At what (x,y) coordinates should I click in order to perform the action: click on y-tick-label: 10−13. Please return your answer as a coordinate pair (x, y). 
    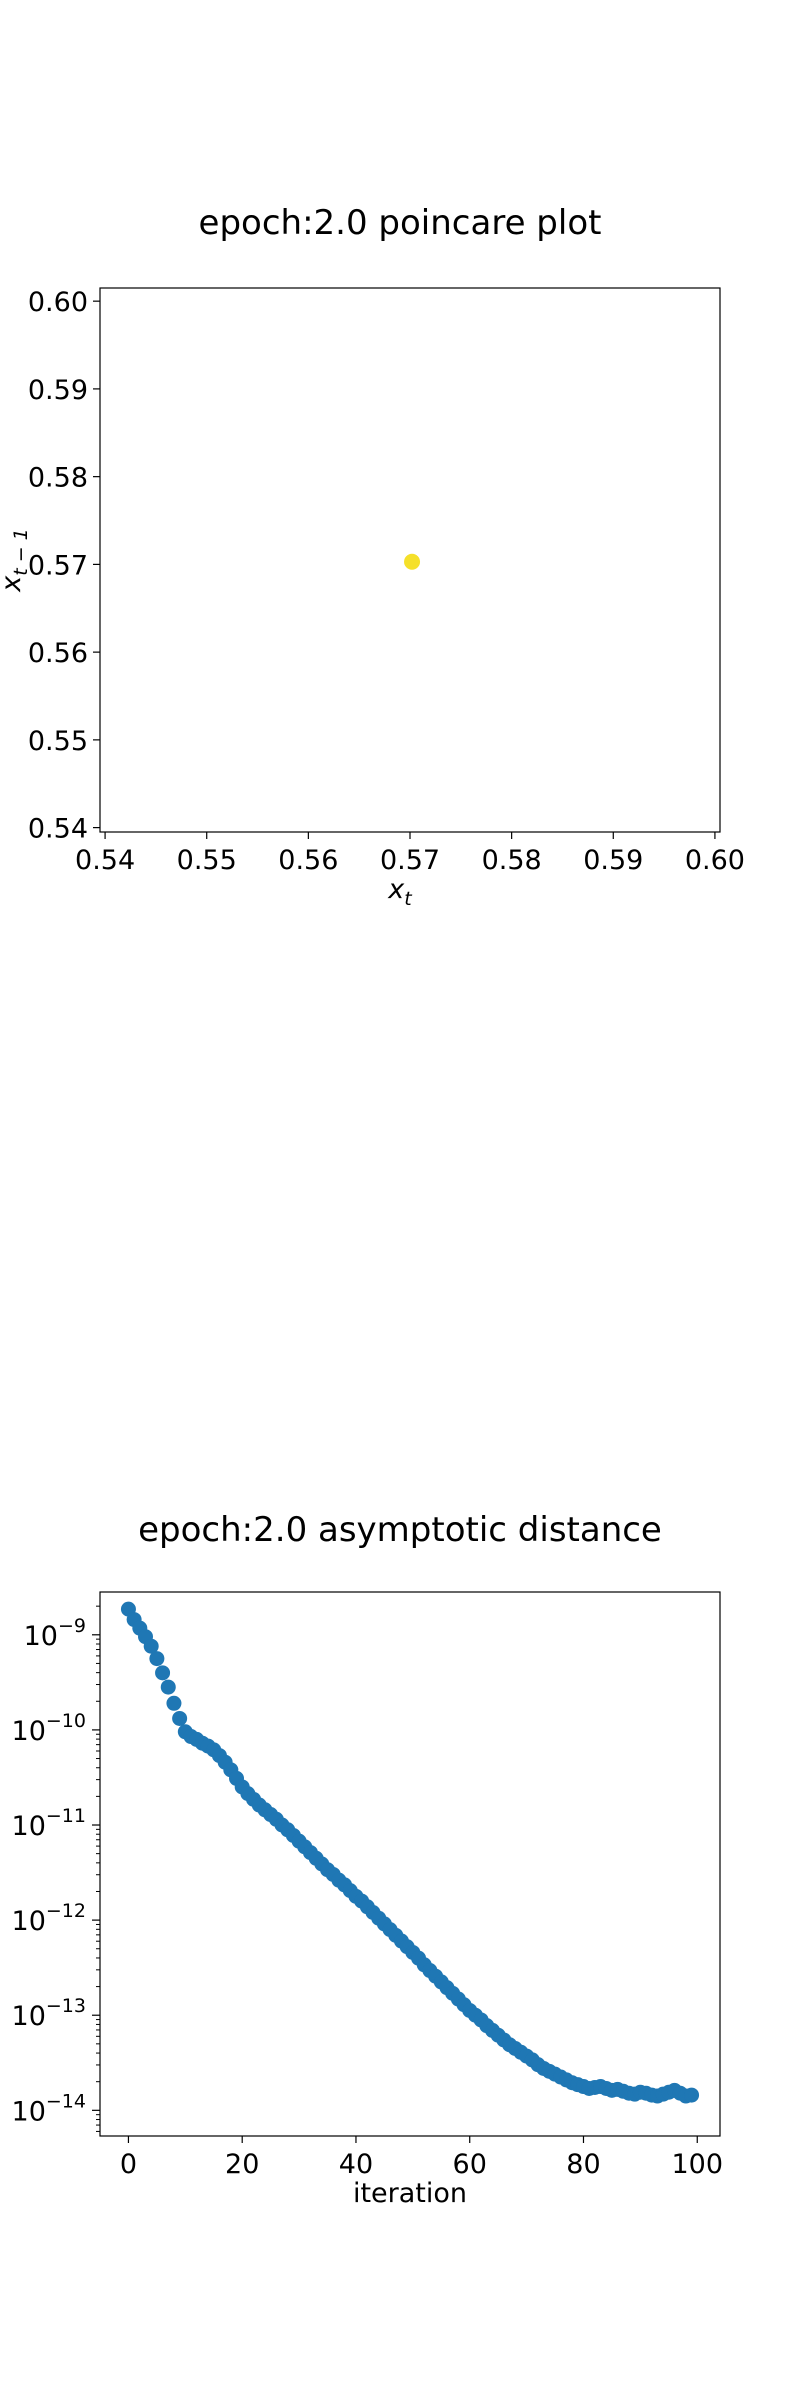
    Looking at the image, I should click on (49, 2013).